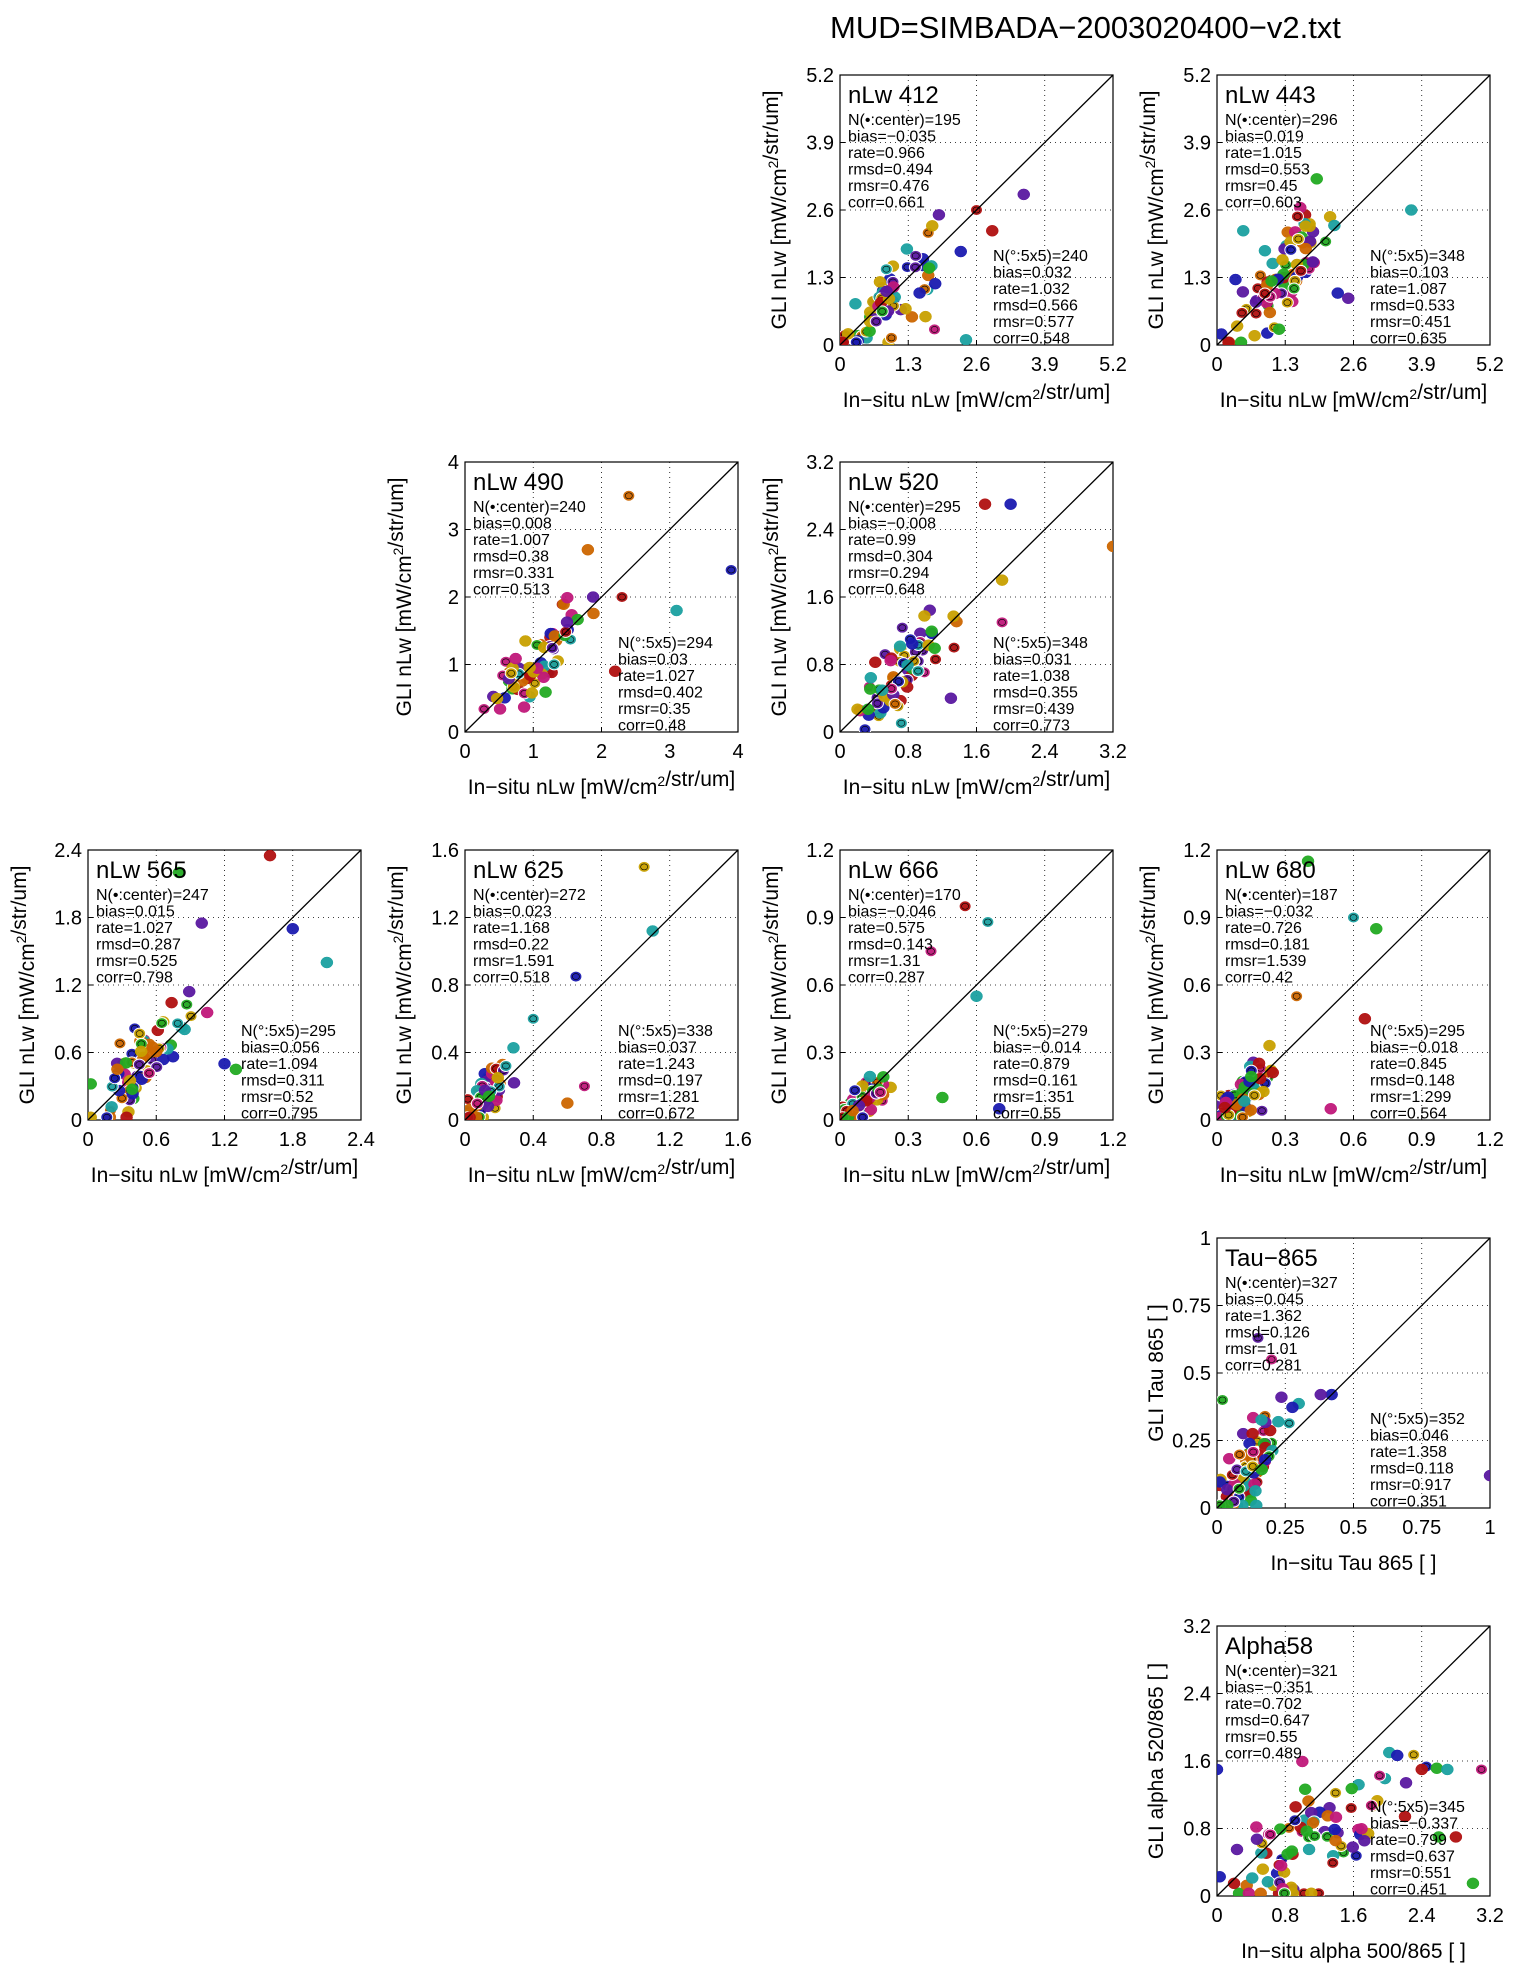 The width and height of the screenshot is (1522, 1967). What do you see at coordinates (1033, 1097) in the screenshot?
I see `stats-box-line: rmsr=1.351` at bounding box center [1033, 1097].